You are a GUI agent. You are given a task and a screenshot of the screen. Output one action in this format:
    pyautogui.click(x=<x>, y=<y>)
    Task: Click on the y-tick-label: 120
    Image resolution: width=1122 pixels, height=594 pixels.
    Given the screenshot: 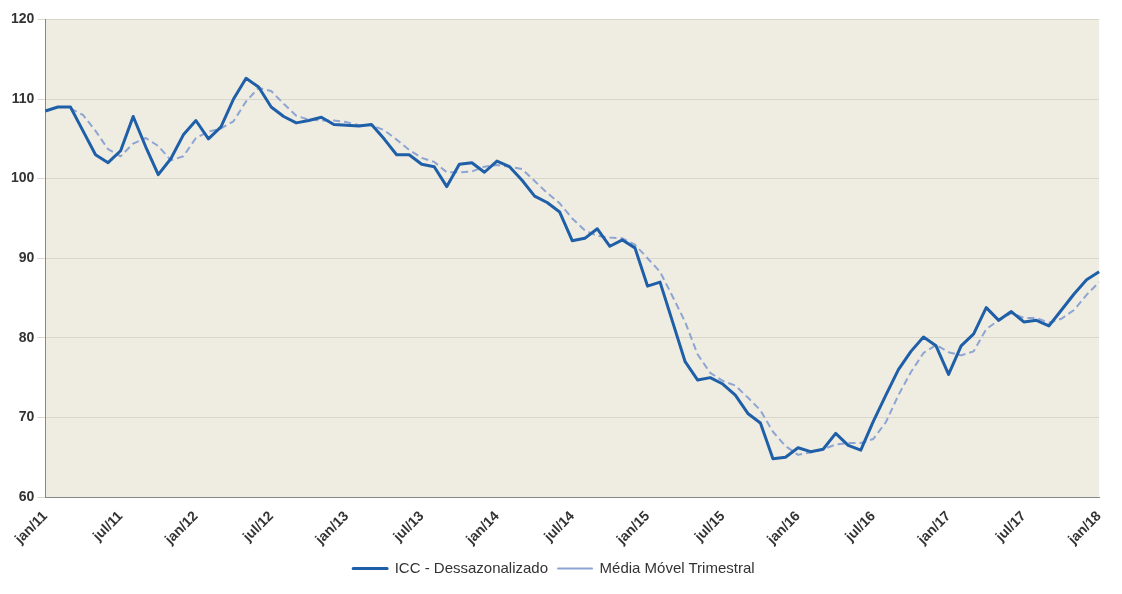 What is the action you would take?
    pyautogui.click(x=23, y=18)
    